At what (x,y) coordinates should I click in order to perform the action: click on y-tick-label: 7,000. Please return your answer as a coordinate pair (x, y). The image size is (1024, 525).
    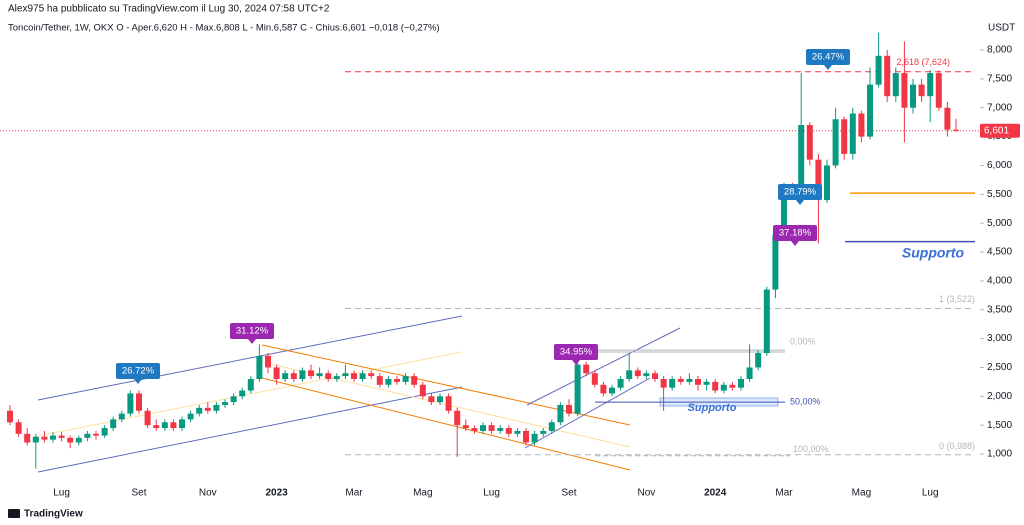
    Looking at the image, I should click on (999, 107).